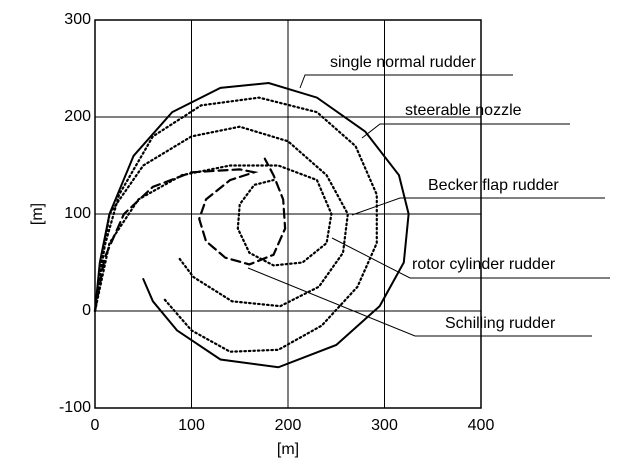  What do you see at coordinates (484, 264) in the screenshot?
I see `series-label: rotor cylinder rudder` at bounding box center [484, 264].